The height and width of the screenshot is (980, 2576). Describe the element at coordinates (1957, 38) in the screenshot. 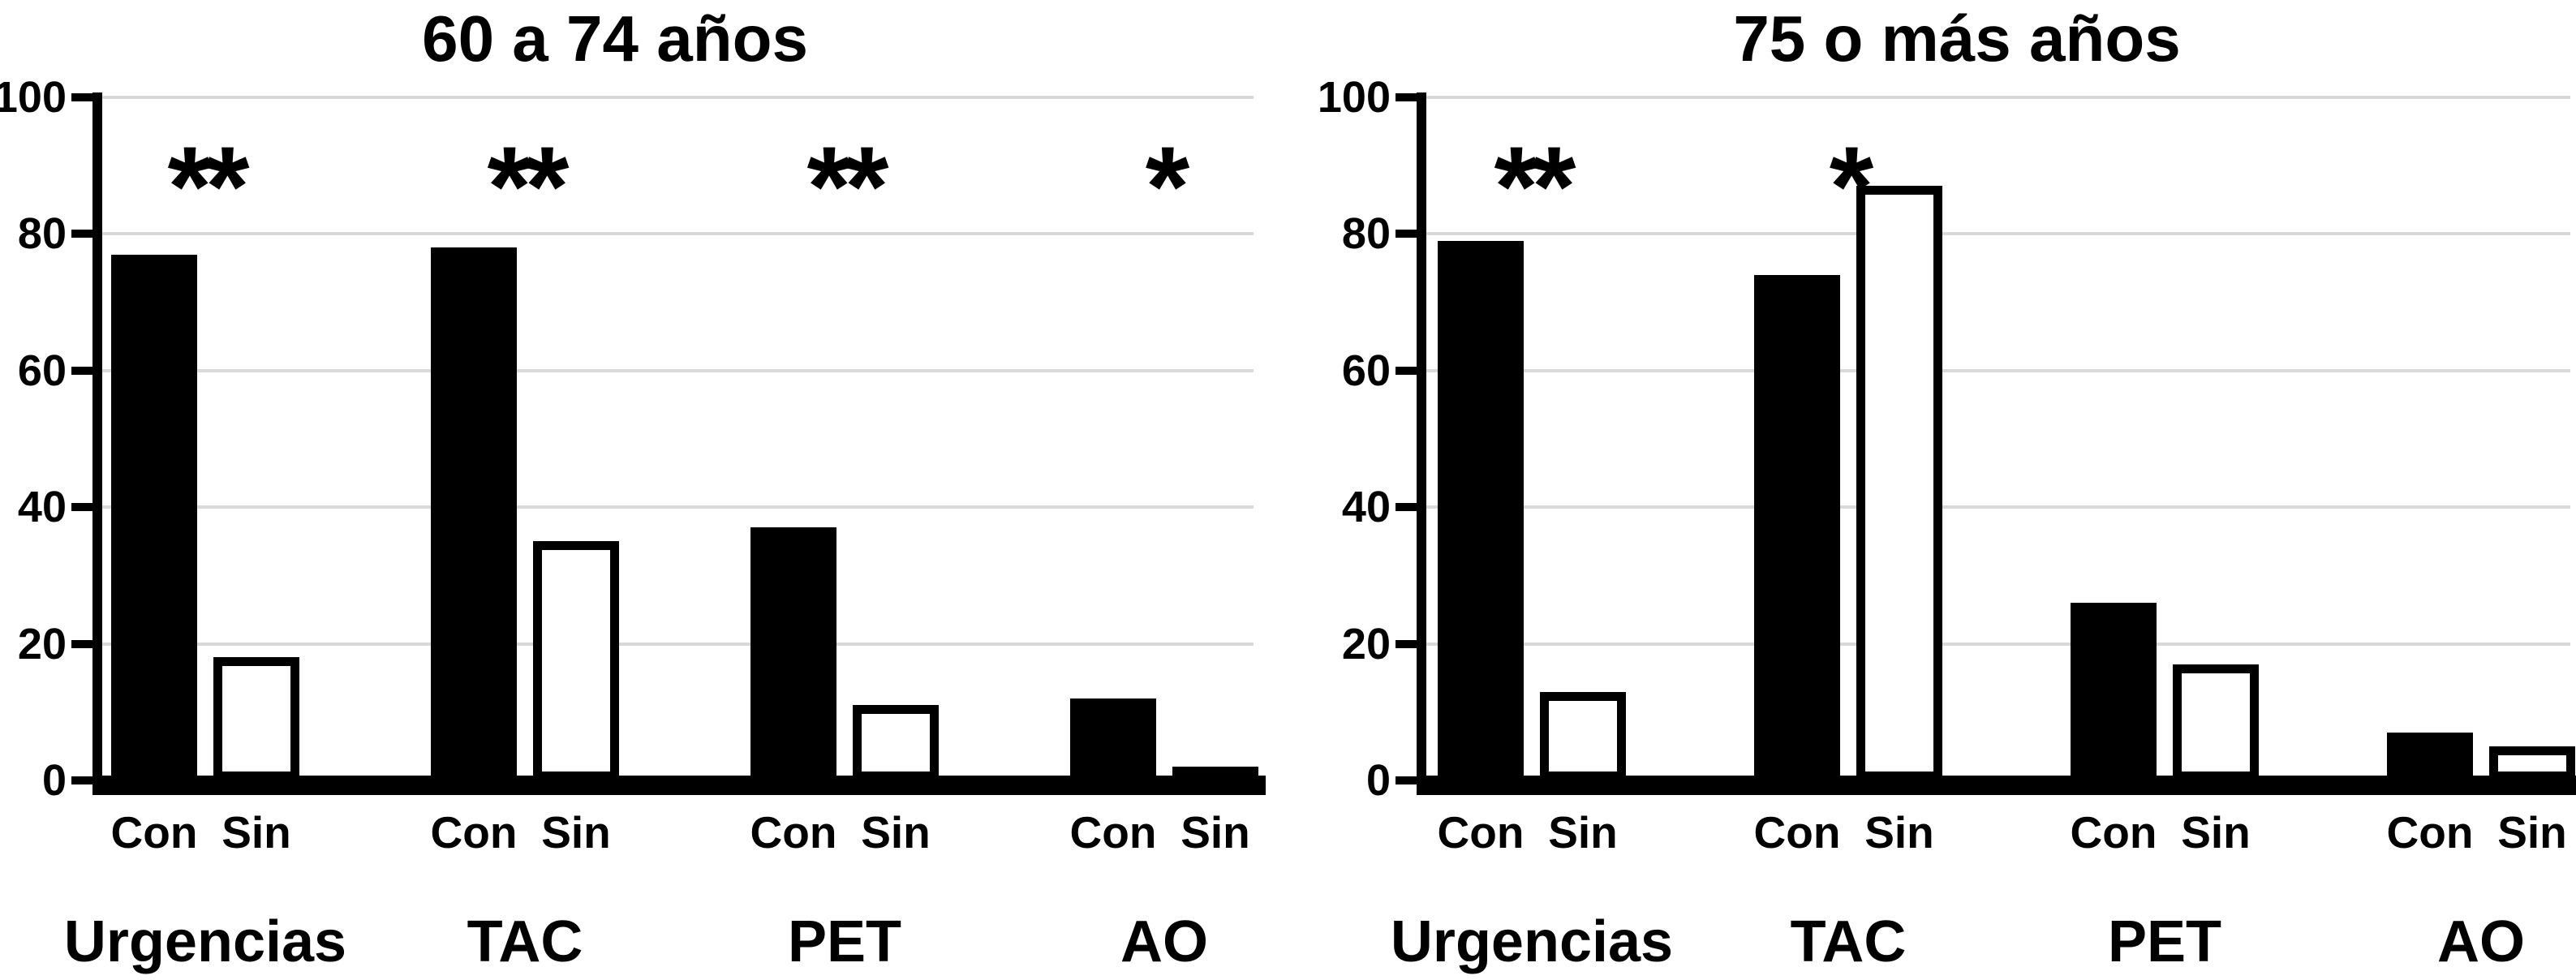

I see `panel-title: 75 o más años` at that location.